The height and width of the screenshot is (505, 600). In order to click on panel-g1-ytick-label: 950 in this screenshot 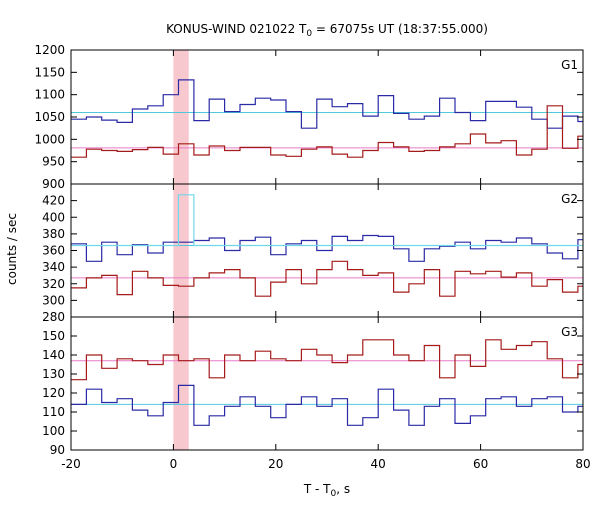, I will do `click(53, 162)`.